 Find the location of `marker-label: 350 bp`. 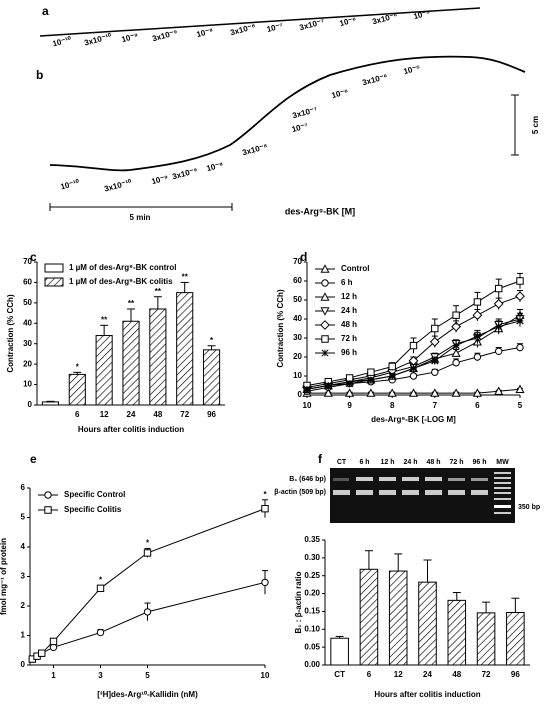

marker-label: 350 bp is located at coordinates (529, 507).